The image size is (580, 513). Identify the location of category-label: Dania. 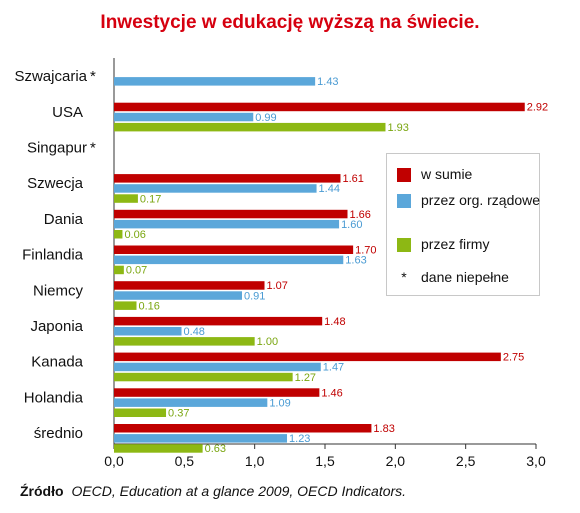
(64, 219).